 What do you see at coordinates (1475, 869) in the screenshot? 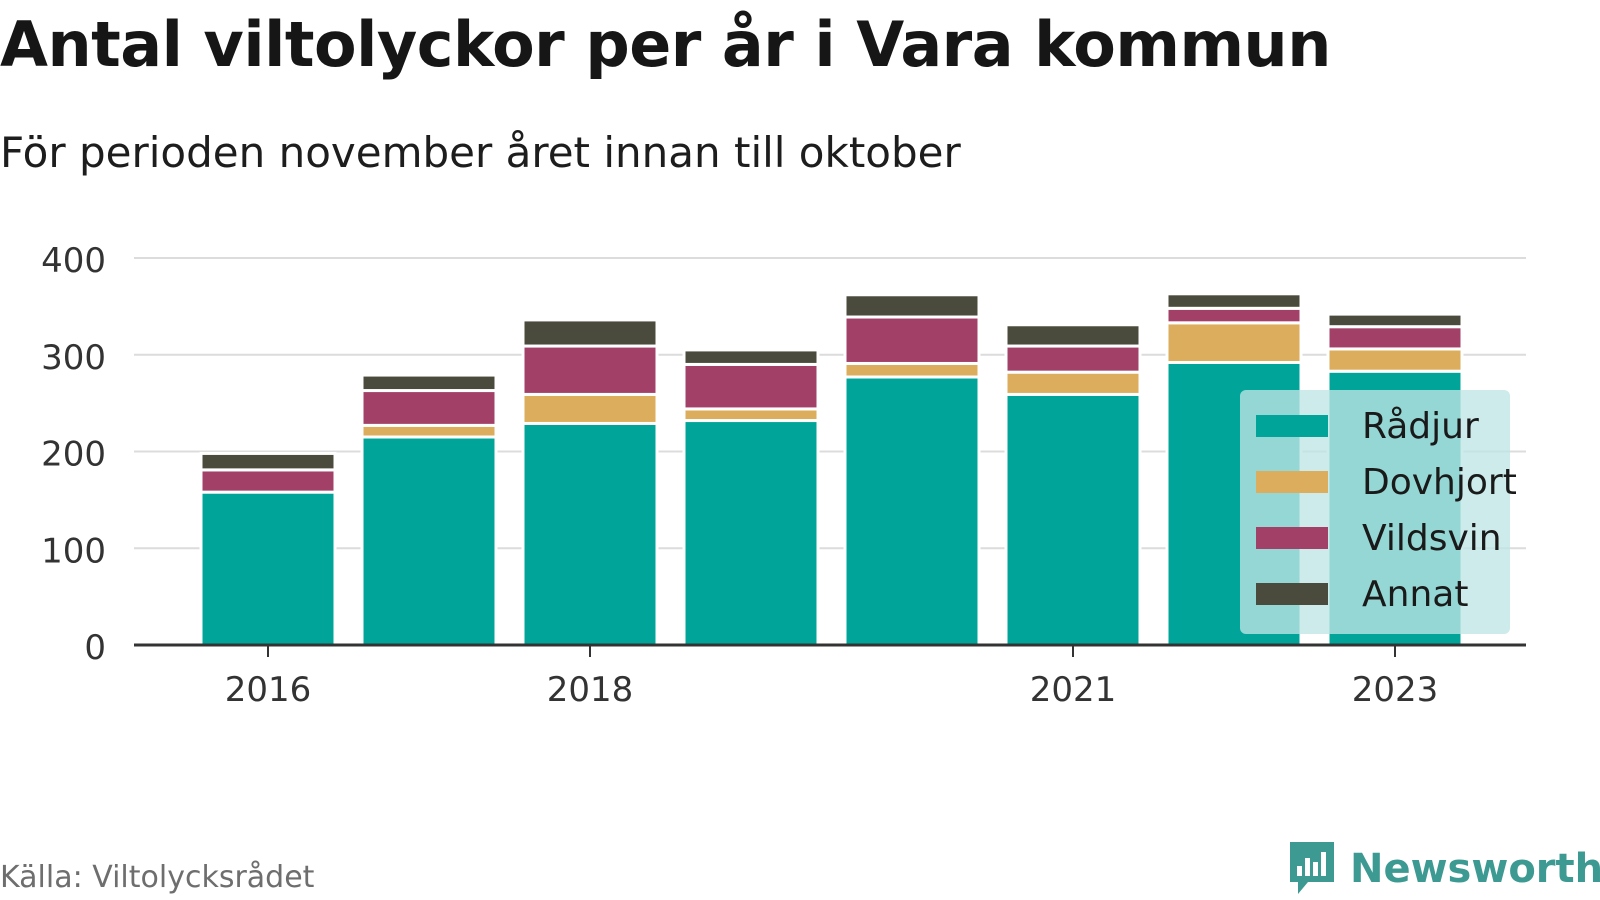
I see `brand-name: Newsworthy` at bounding box center [1475, 869].